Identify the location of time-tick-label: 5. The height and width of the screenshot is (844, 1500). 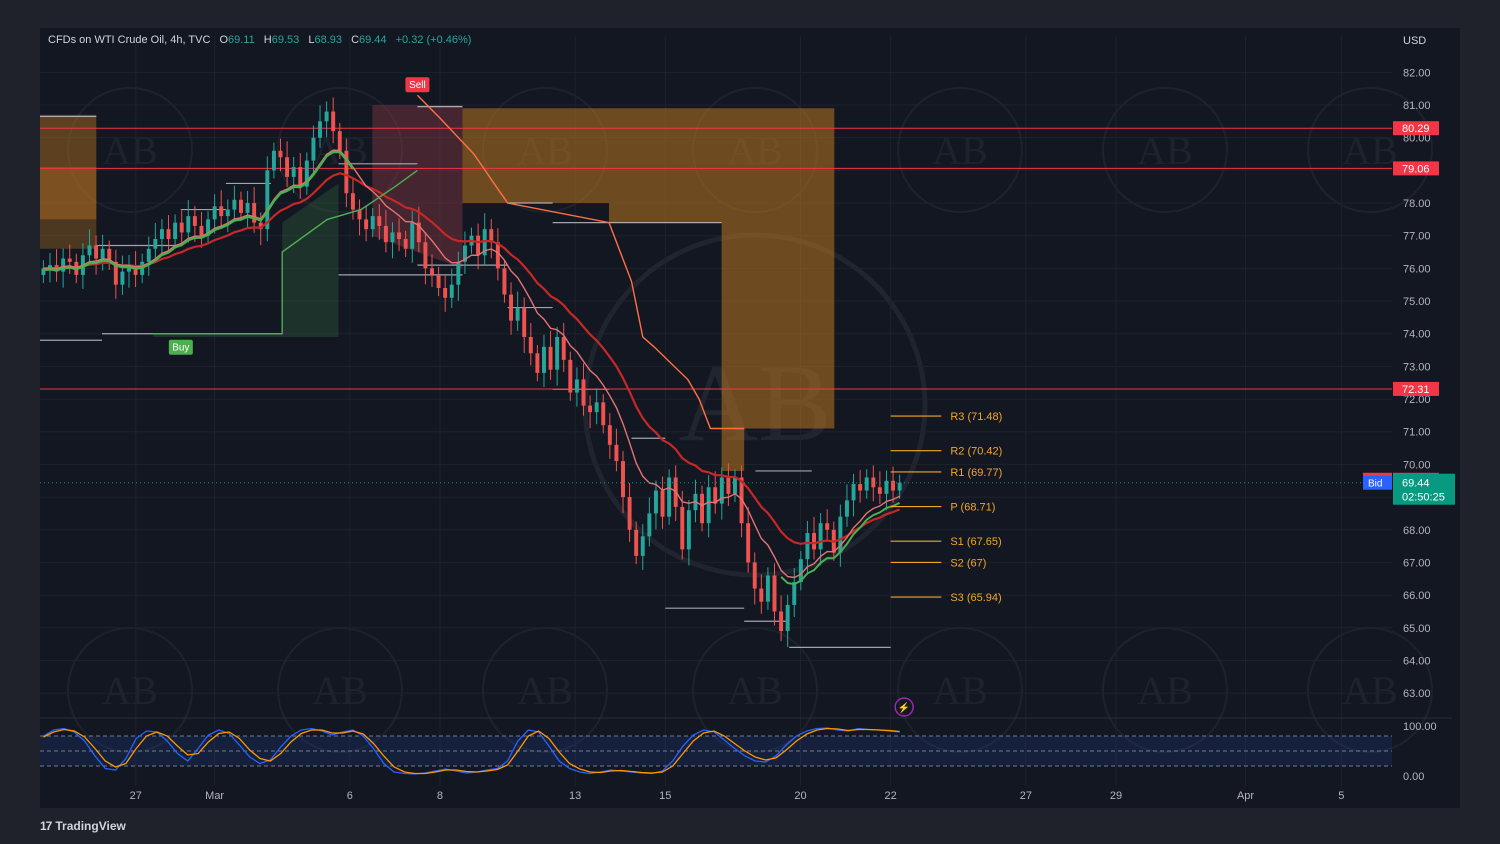
(1341, 796).